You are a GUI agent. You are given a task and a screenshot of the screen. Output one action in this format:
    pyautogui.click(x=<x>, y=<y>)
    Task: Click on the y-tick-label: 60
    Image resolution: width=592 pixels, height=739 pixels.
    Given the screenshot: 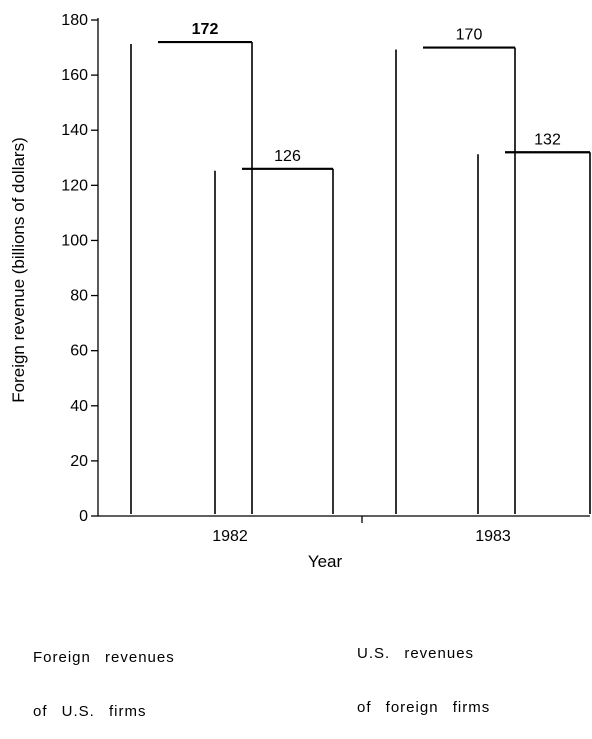 What is the action you would take?
    pyautogui.click(x=79, y=351)
    